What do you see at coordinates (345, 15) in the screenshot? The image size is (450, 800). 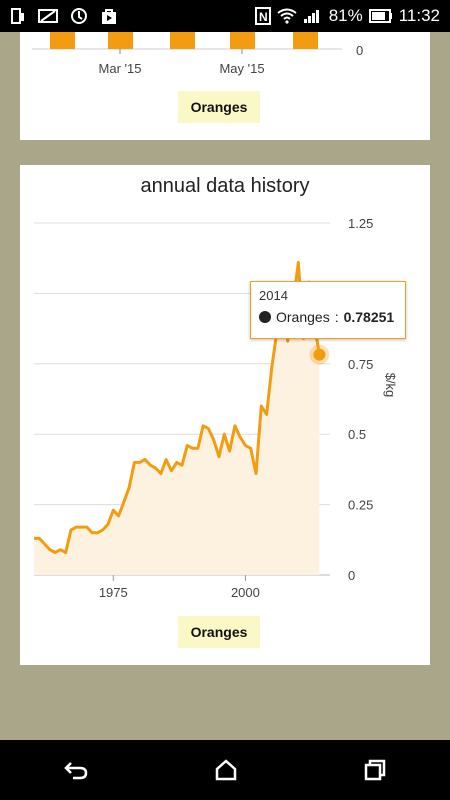 I see `battery-percent: 81%` at bounding box center [345, 15].